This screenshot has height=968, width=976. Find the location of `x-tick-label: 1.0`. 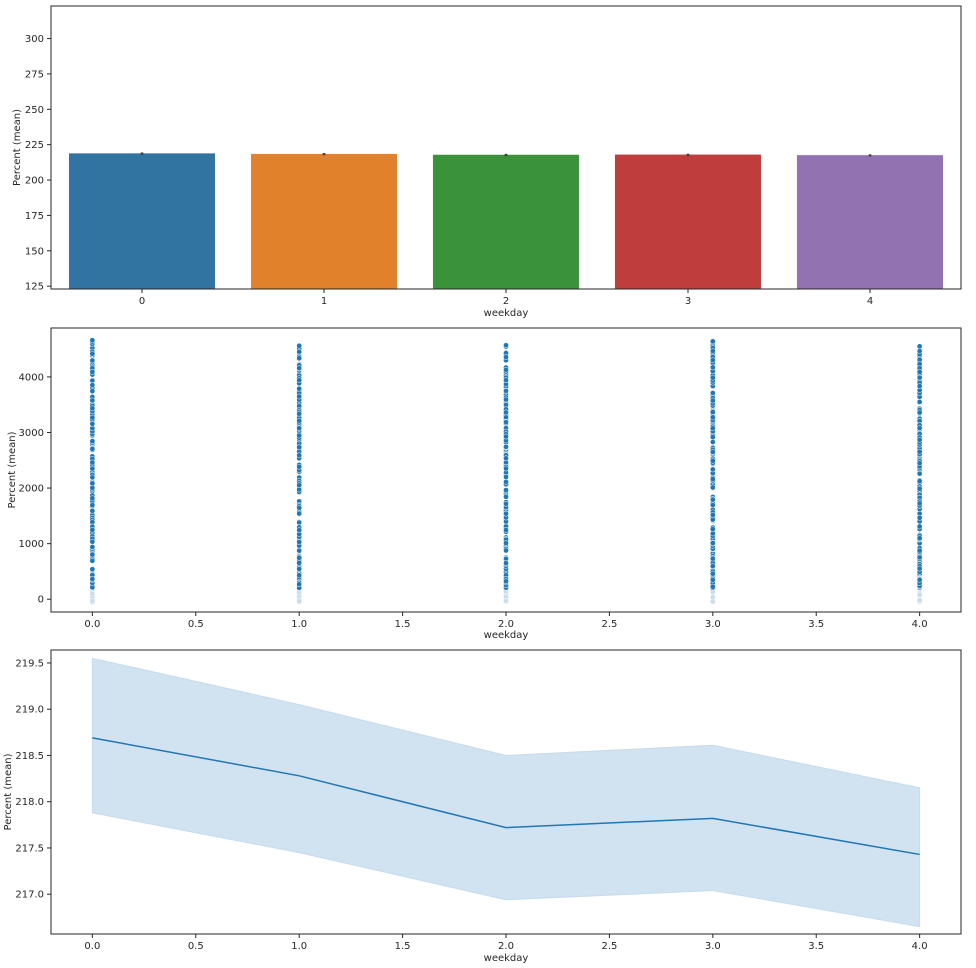

x-tick-label: 1.0 is located at coordinates (299, 946).